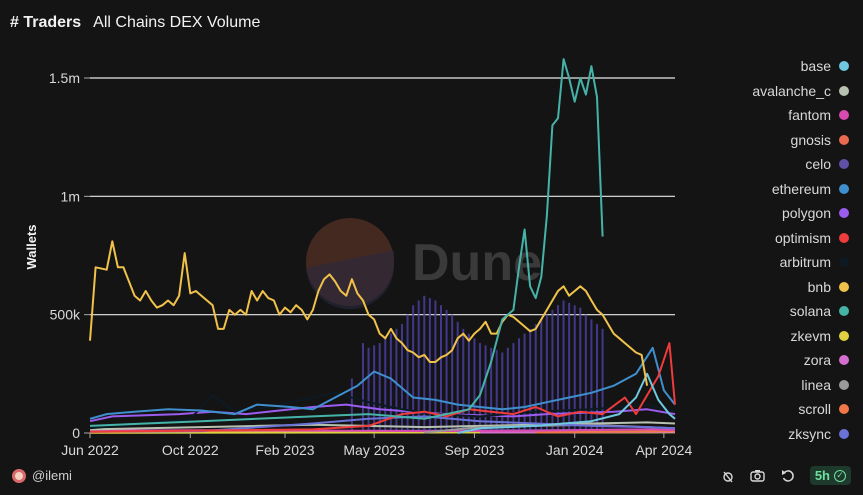 This screenshot has width=863, height=495. I want to click on legend-item-polygon: polygon, so click(774, 213).